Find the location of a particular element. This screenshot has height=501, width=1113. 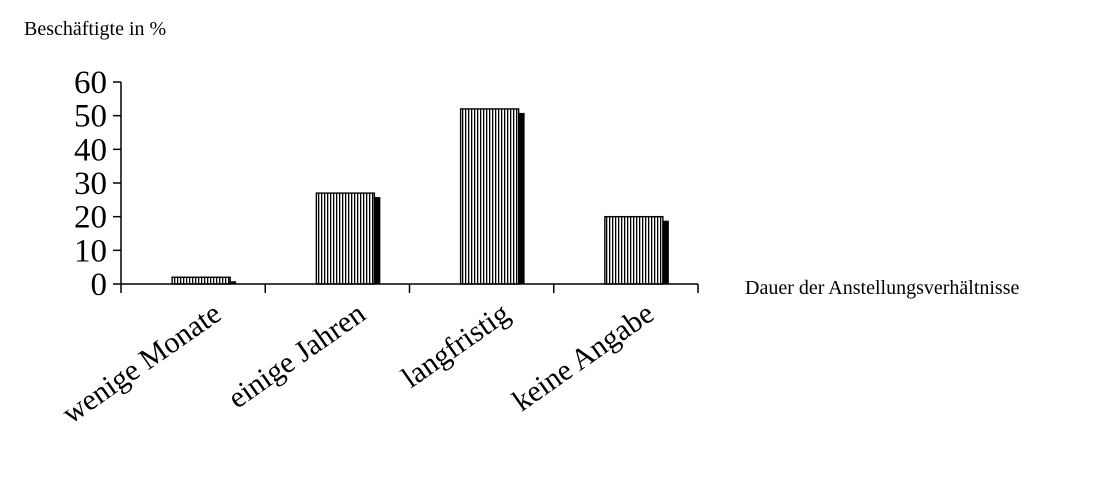

y-tick-label: 10 is located at coordinates (90, 251).